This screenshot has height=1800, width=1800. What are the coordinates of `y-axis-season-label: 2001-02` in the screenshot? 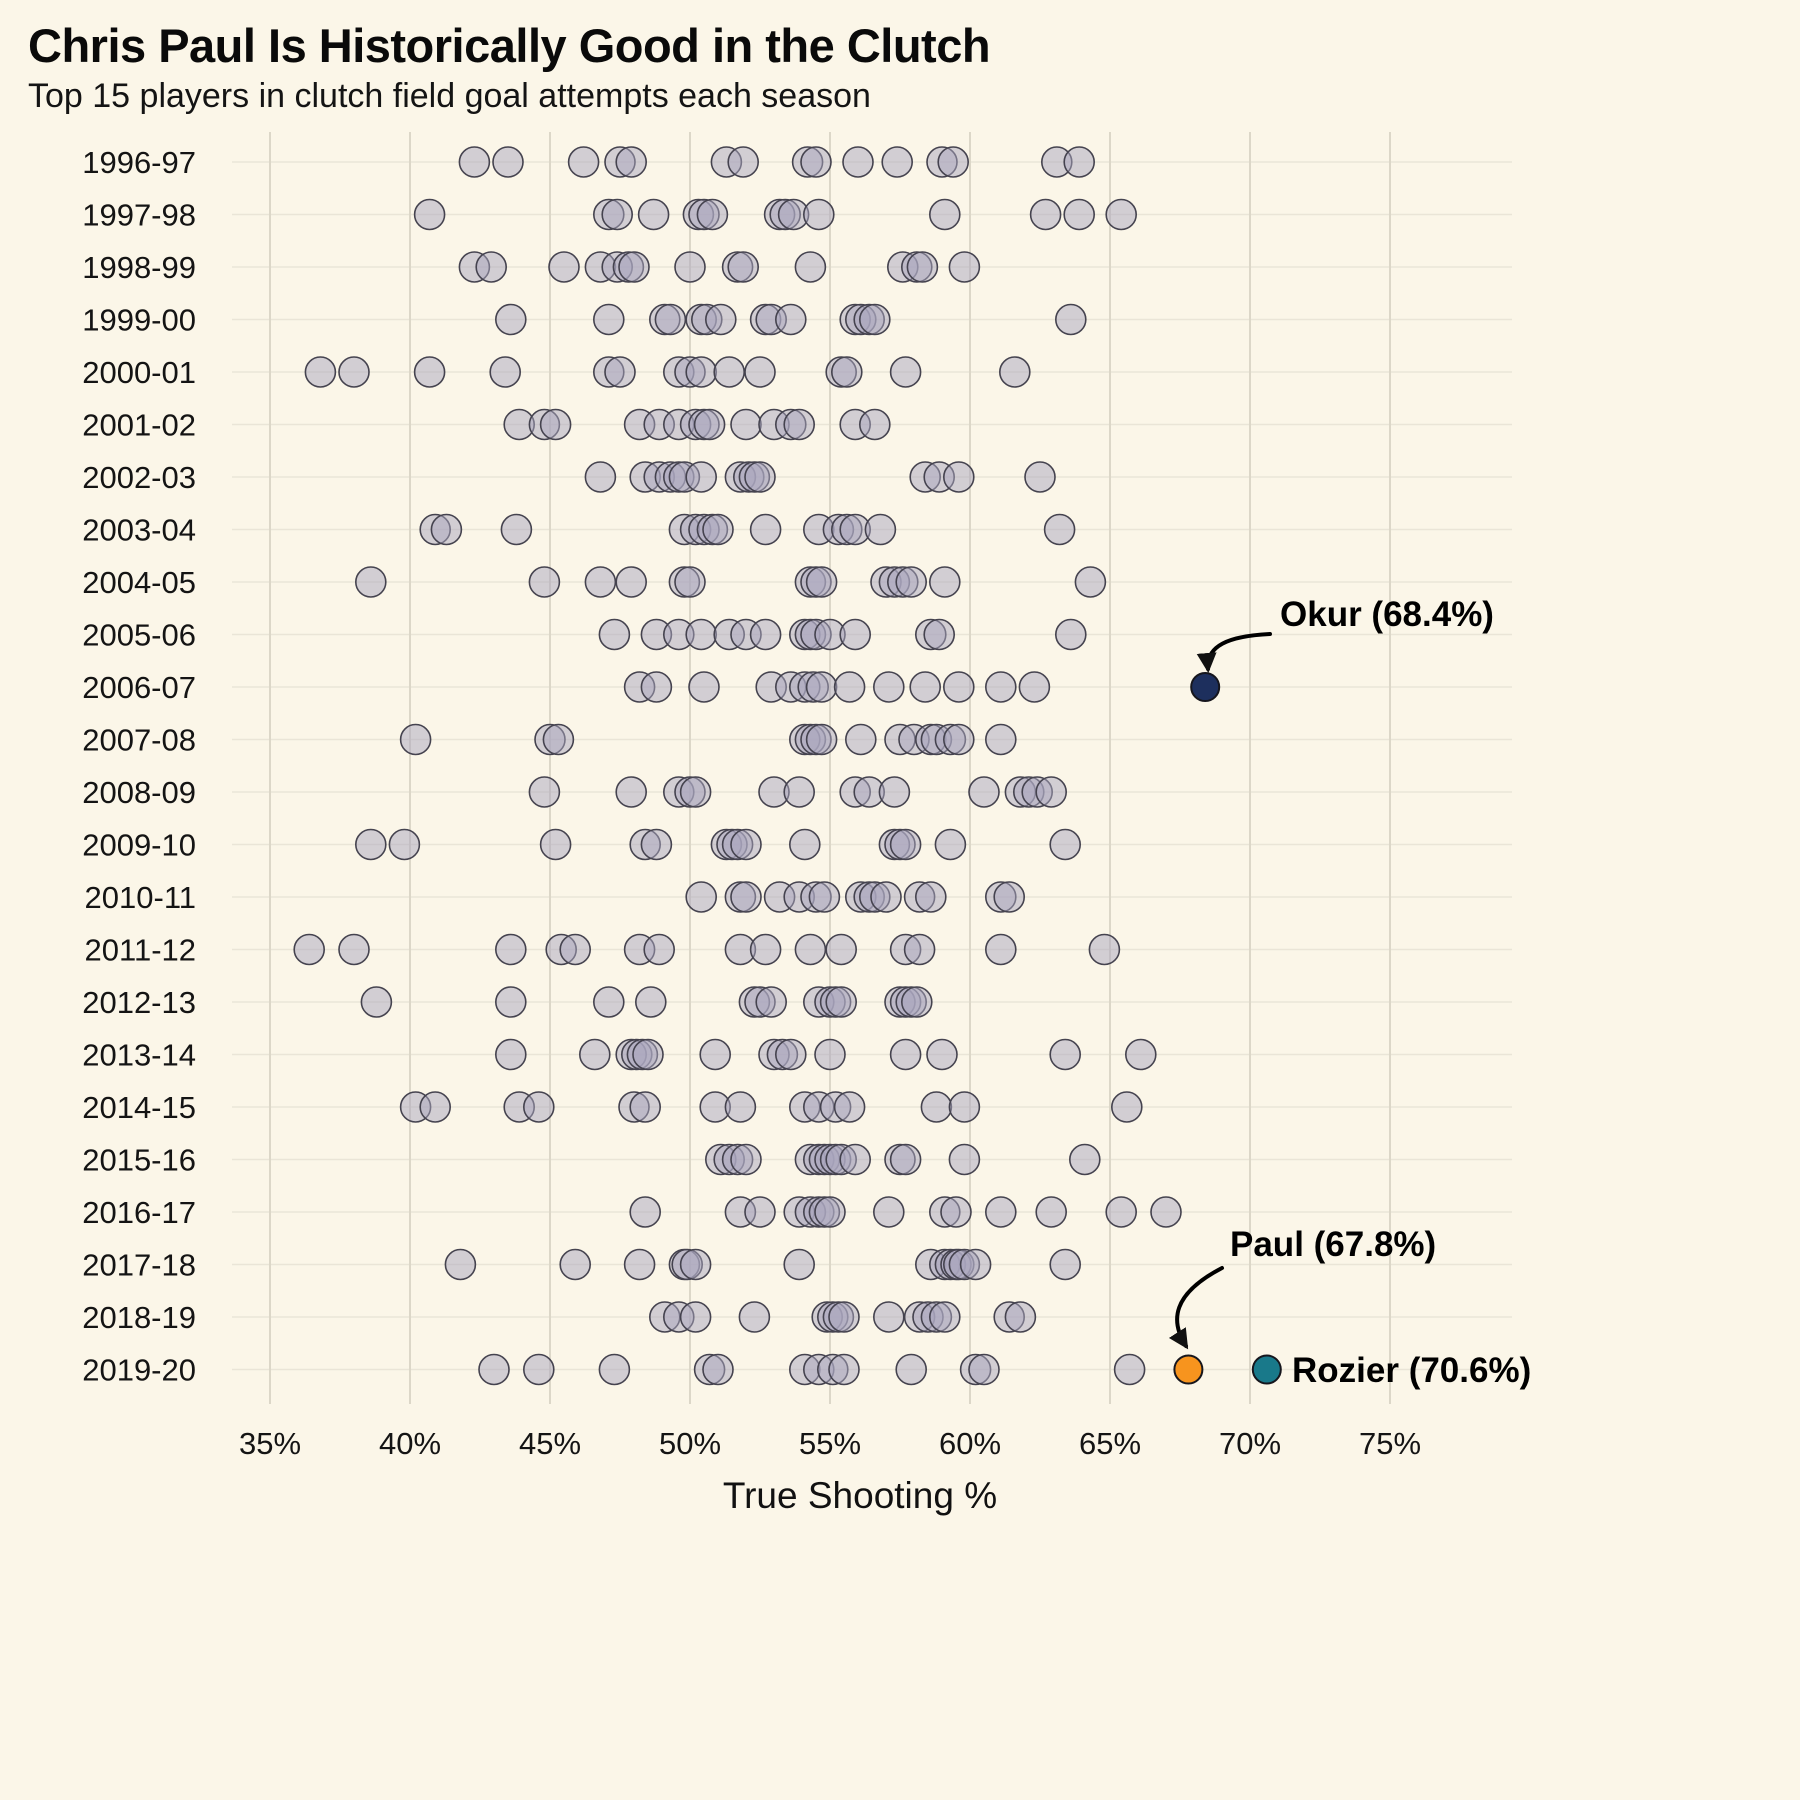 It's located at (139, 425).